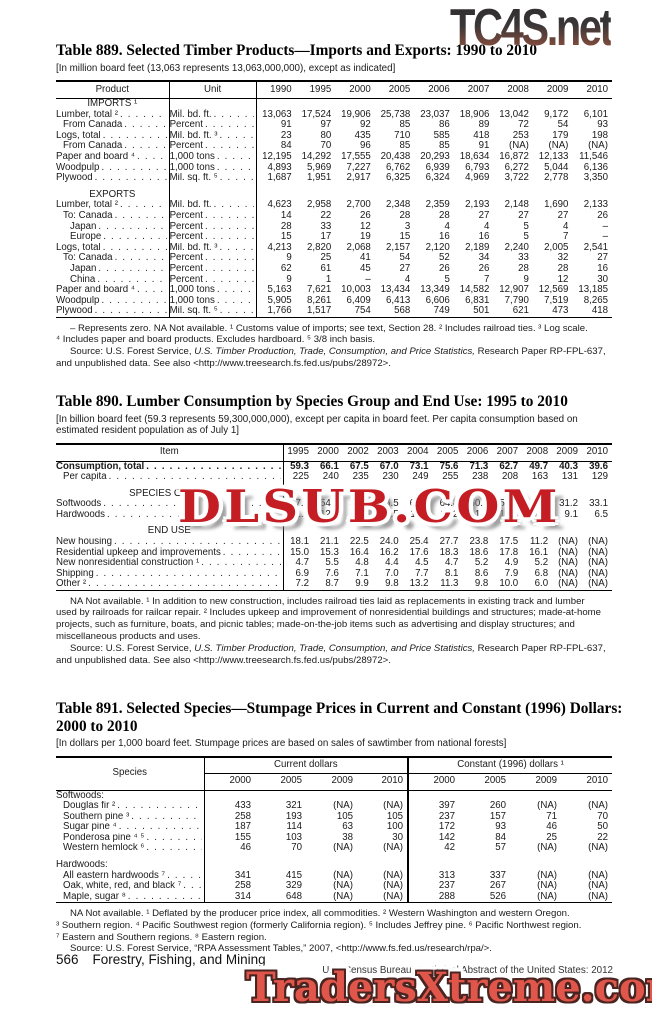  What do you see at coordinates (326, 268) in the screenshot?
I see `value-cell: 61` at bounding box center [326, 268].